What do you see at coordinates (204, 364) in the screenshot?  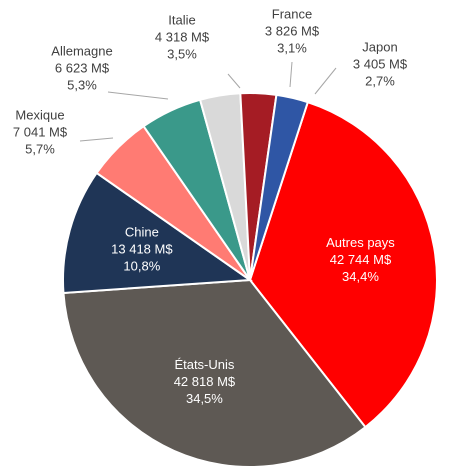 I see `slice-label: États-Unis` at bounding box center [204, 364].